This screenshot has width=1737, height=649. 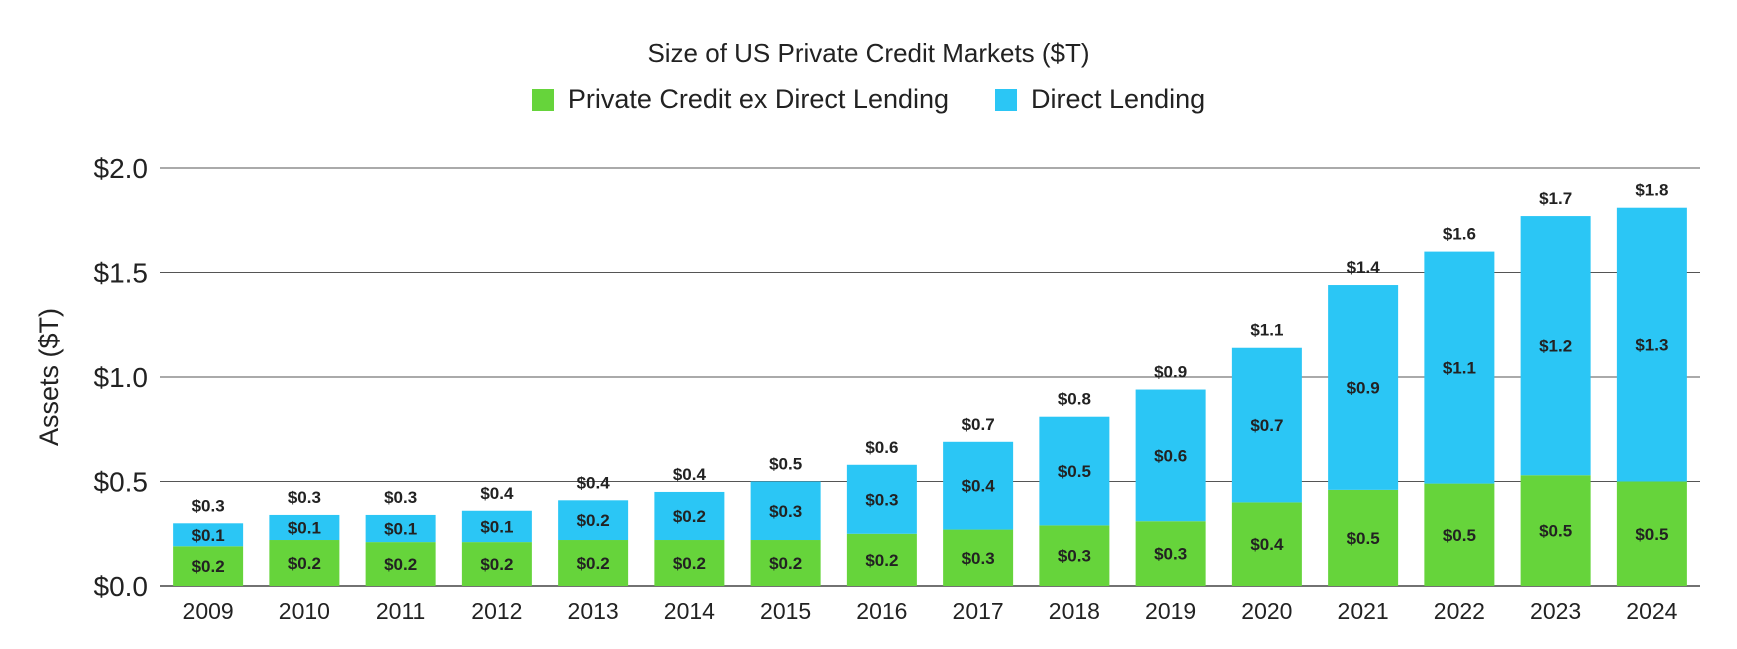 I want to click on x-tick-label: 2023, so click(x=1555, y=611).